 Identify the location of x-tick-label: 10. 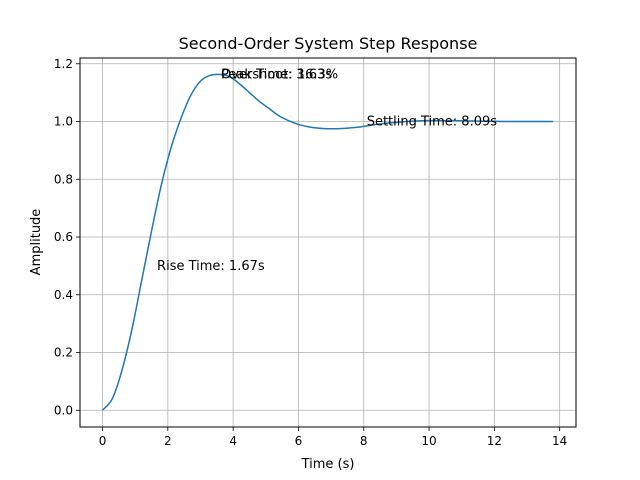
(428, 441).